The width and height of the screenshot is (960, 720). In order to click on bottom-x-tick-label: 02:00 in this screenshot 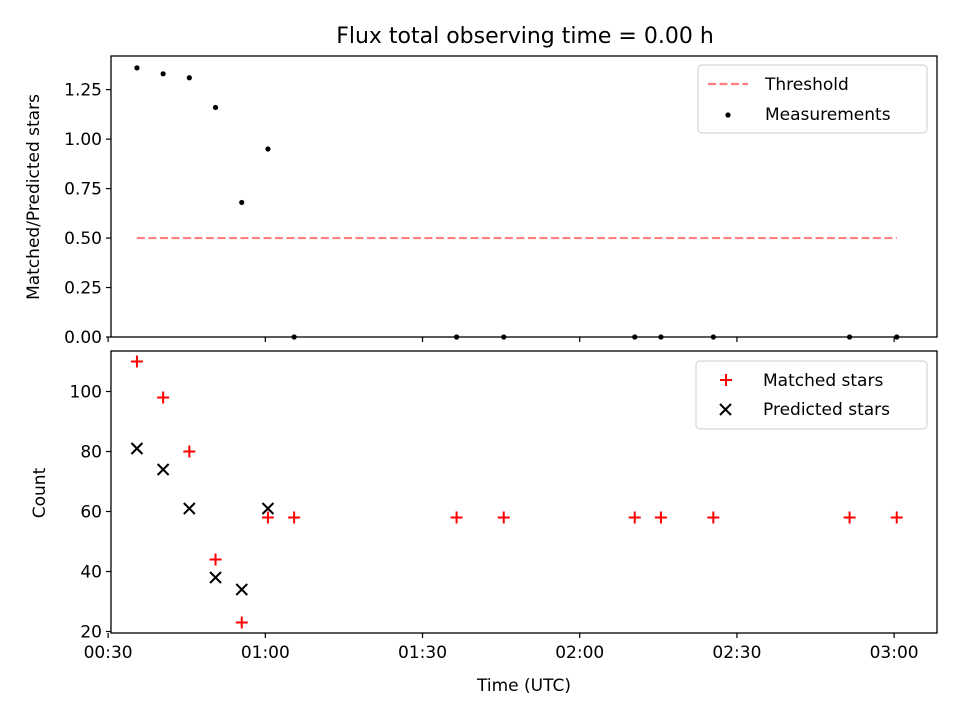, I will do `click(579, 653)`.